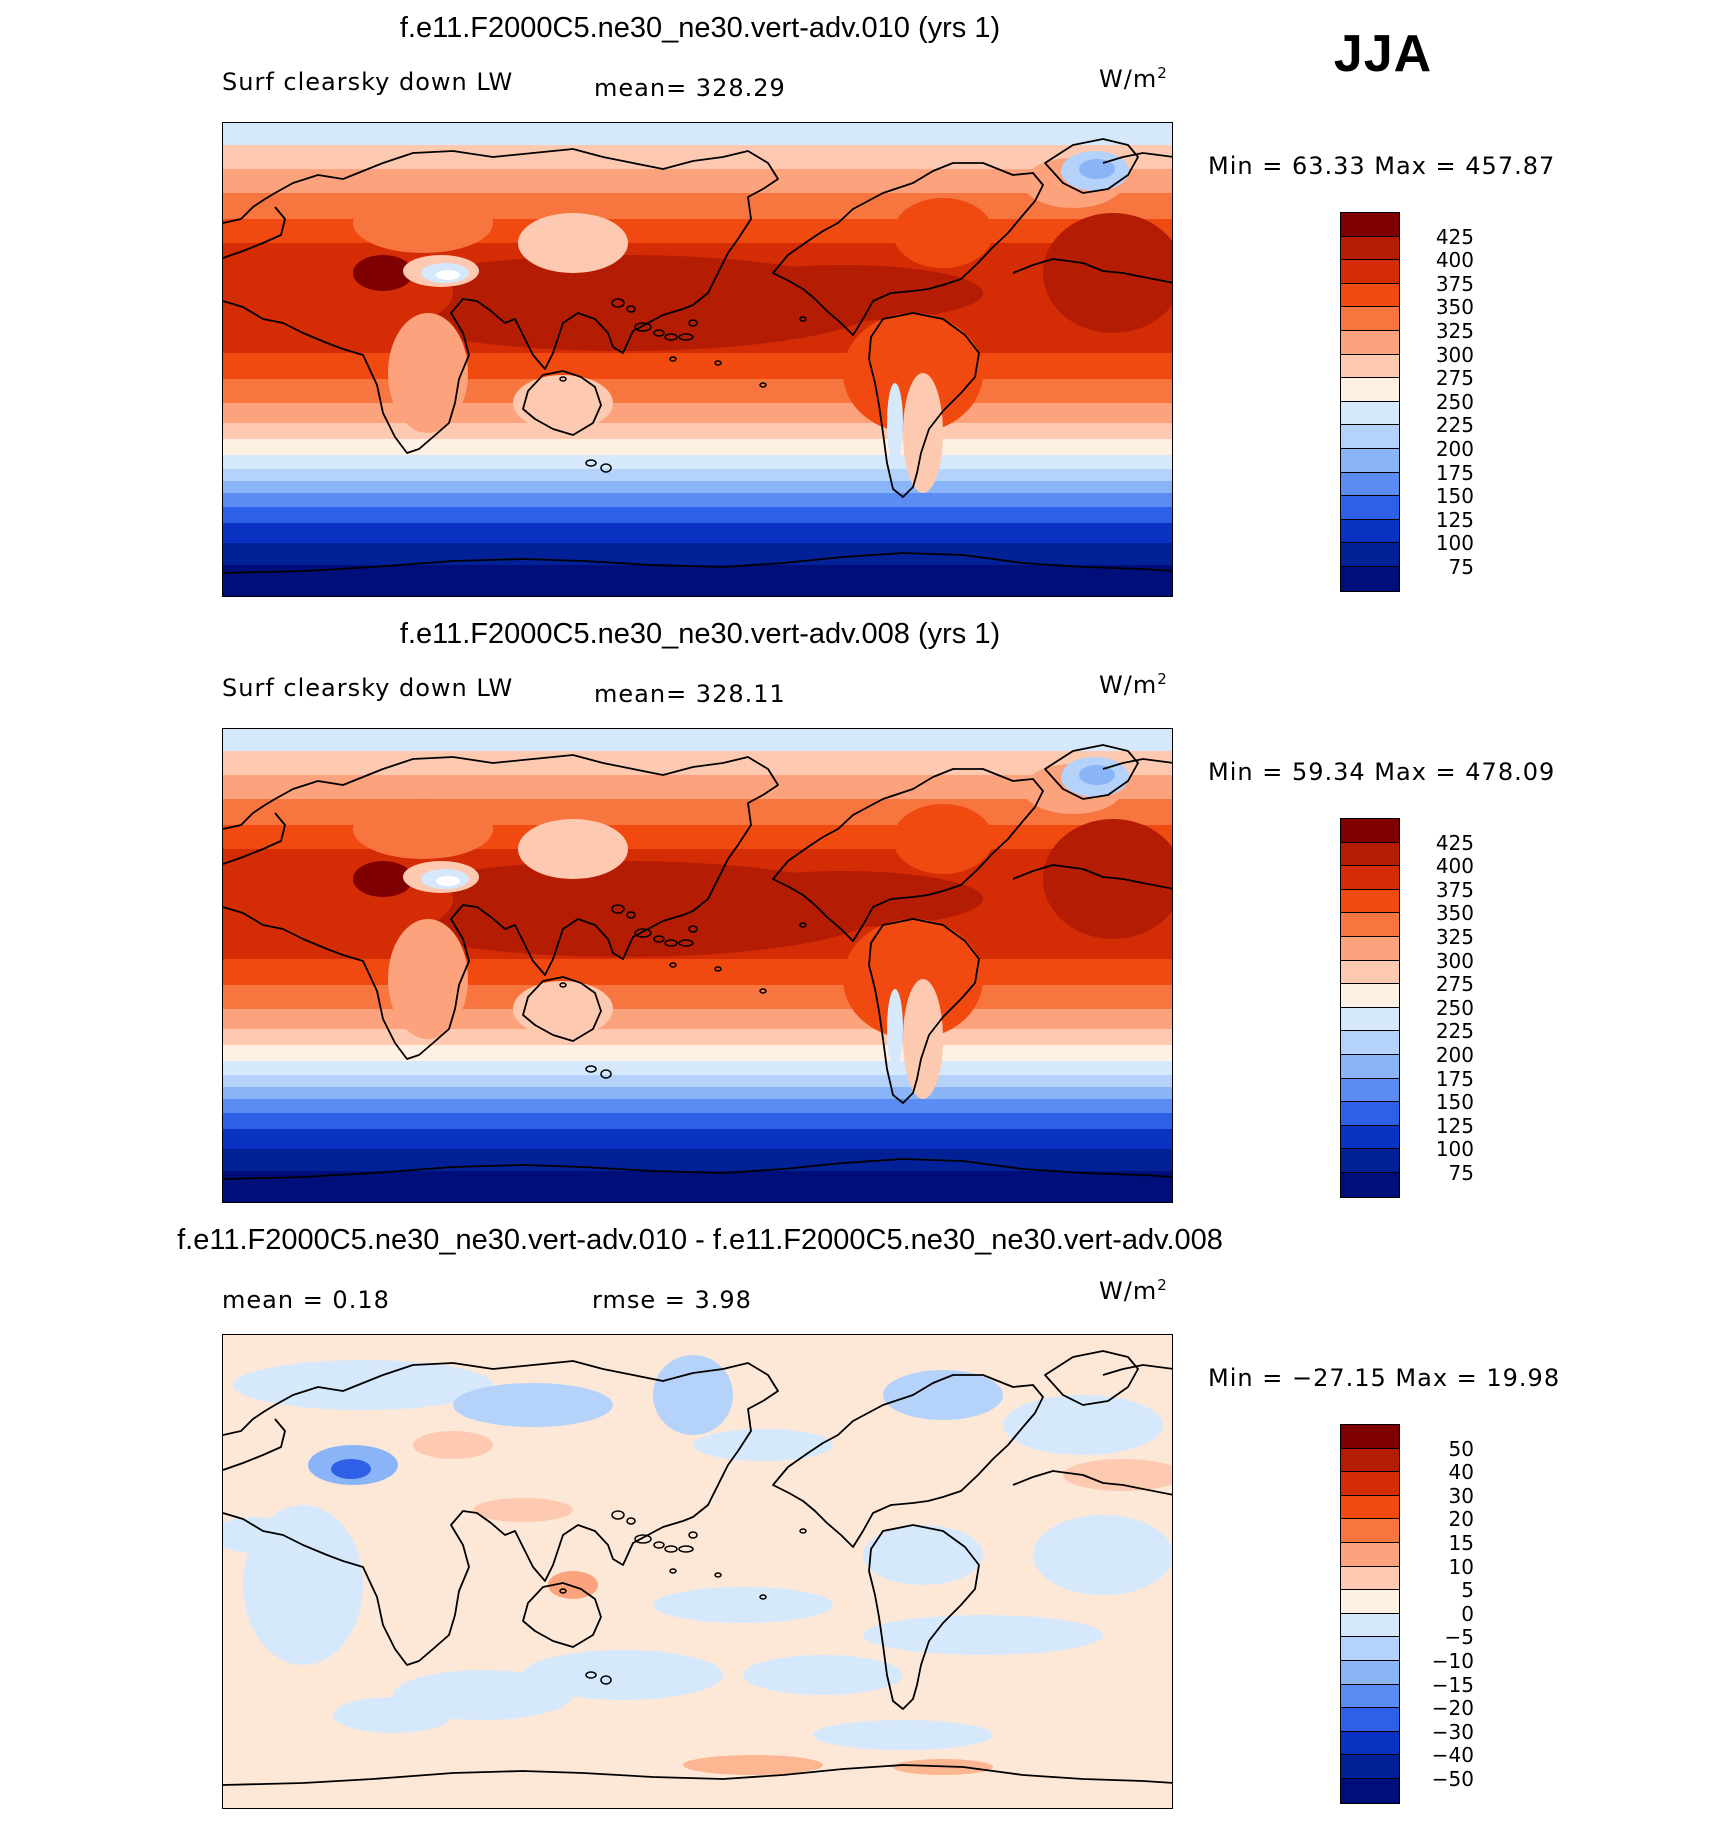 This screenshot has width=1710, height=1836. Describe the element at coordinates (1452, 1779) in the screenshot. I see `colorbar-tick-label: −50` at that location.